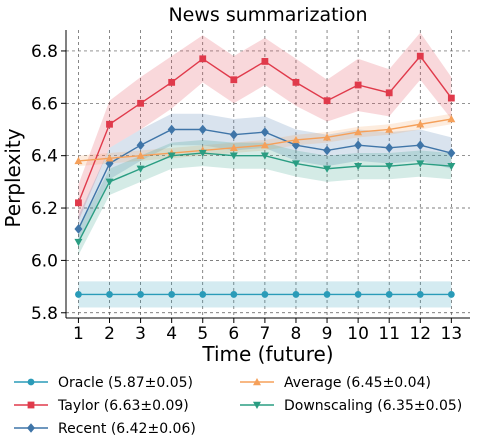 The height and width of the screenshot is (447, 488). What do you see at coordinates (109, 334) in the screenshot?
I see `x-tick-label: 2` at bounding box center [109, 334].